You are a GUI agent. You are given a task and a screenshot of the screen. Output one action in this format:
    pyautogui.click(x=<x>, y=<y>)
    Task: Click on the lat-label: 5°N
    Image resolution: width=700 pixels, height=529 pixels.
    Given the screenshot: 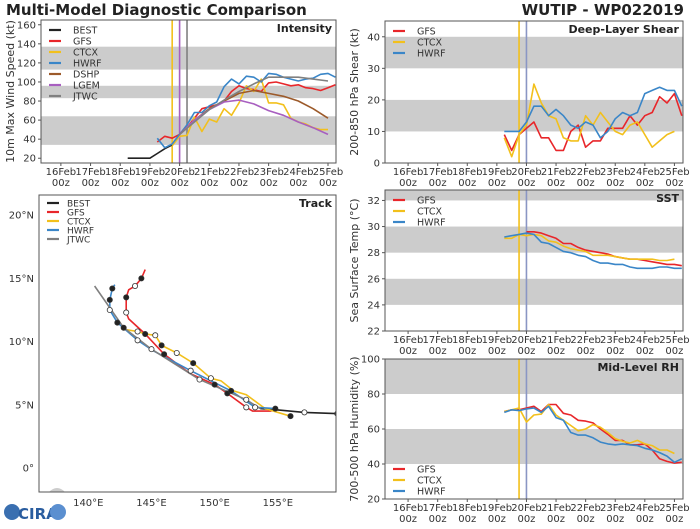 What is the action you would take?
    pyautogui.click(x=24, y=405)
    